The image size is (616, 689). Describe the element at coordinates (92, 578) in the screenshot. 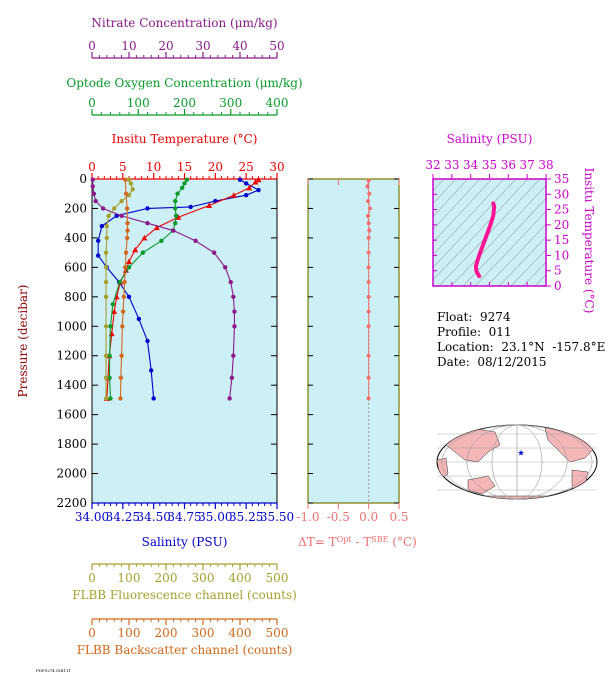

I see `fluorescence-tick-label: 0` at that location.